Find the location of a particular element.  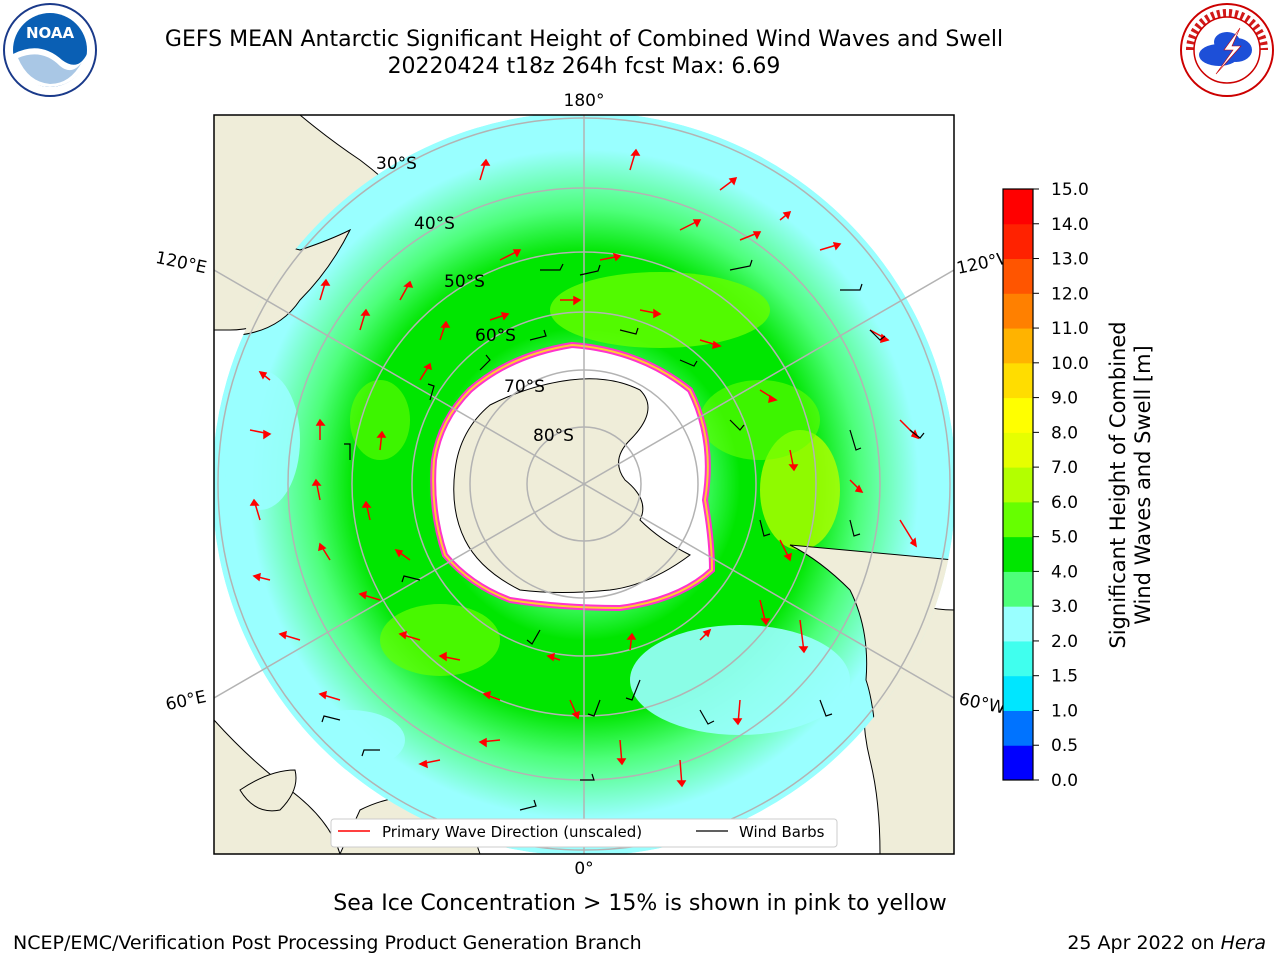

colorbar-tick-label: 3.0 is located at coordinates (1064, 607).